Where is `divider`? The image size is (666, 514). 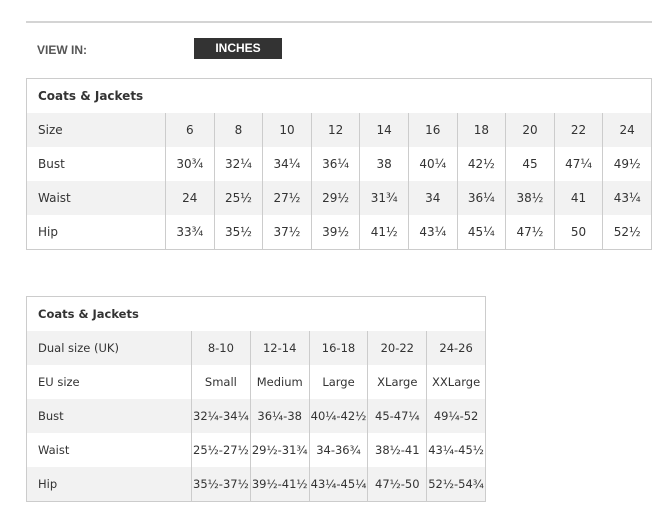
divider is located at coordinates (339, 22).